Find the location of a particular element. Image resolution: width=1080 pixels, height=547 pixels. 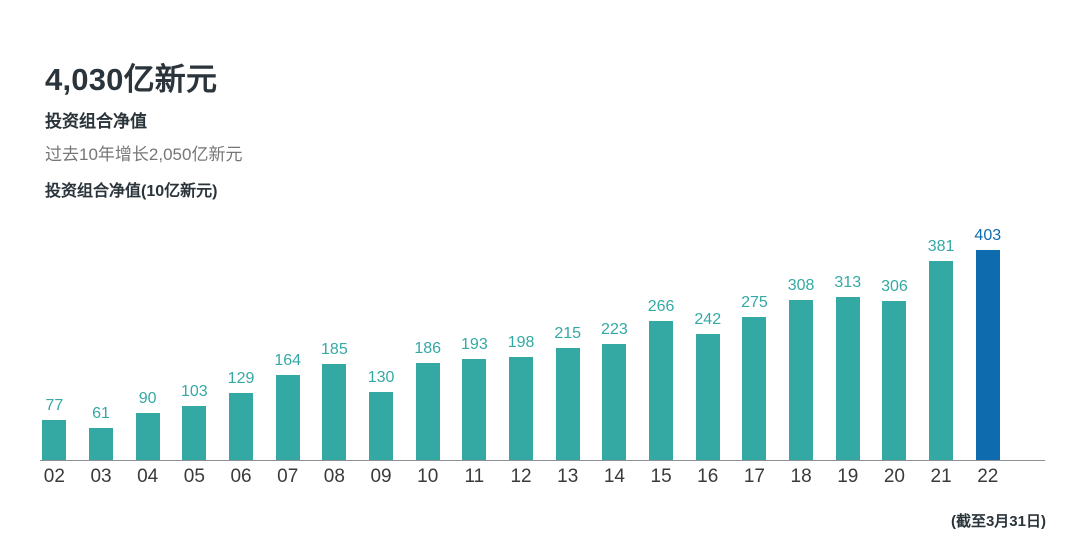

x-axis-label: 19 is located at coordinates (848, 476).